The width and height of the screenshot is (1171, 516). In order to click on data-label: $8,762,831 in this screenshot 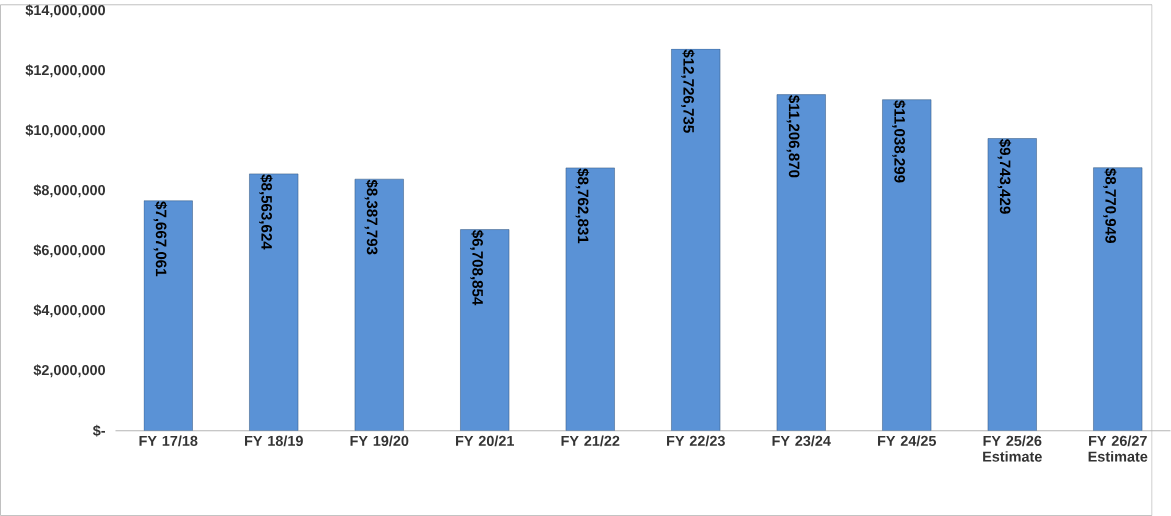, I will do `click(582, 206)`.